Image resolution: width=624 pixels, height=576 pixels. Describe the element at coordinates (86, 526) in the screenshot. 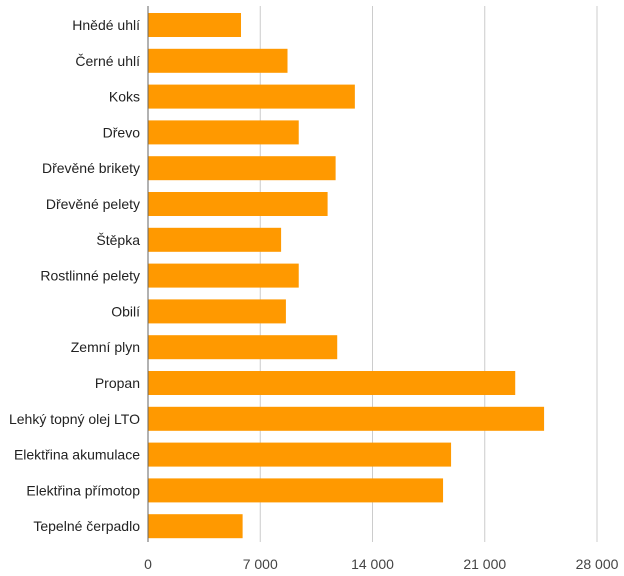

I see `category-label: Tepelné čerpadlo` at that location.